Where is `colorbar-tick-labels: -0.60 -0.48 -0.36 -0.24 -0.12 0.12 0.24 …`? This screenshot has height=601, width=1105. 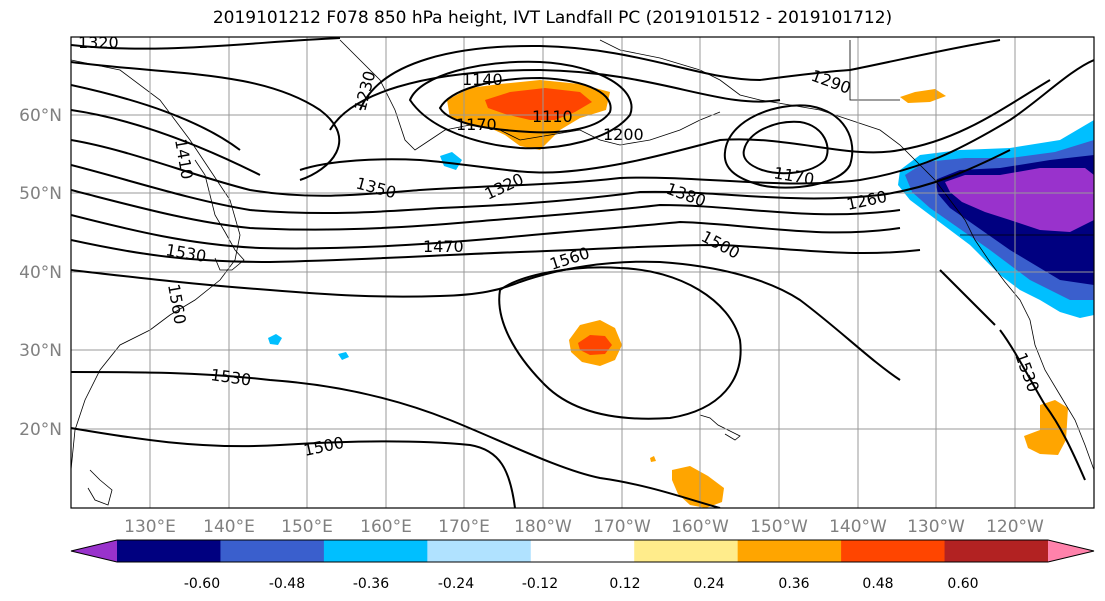
colorbar-tick-labels: -0.60 -0.48 -0.36 -0.24 -0.12 0.12 0.24 … is located at coordinates (581, 584).